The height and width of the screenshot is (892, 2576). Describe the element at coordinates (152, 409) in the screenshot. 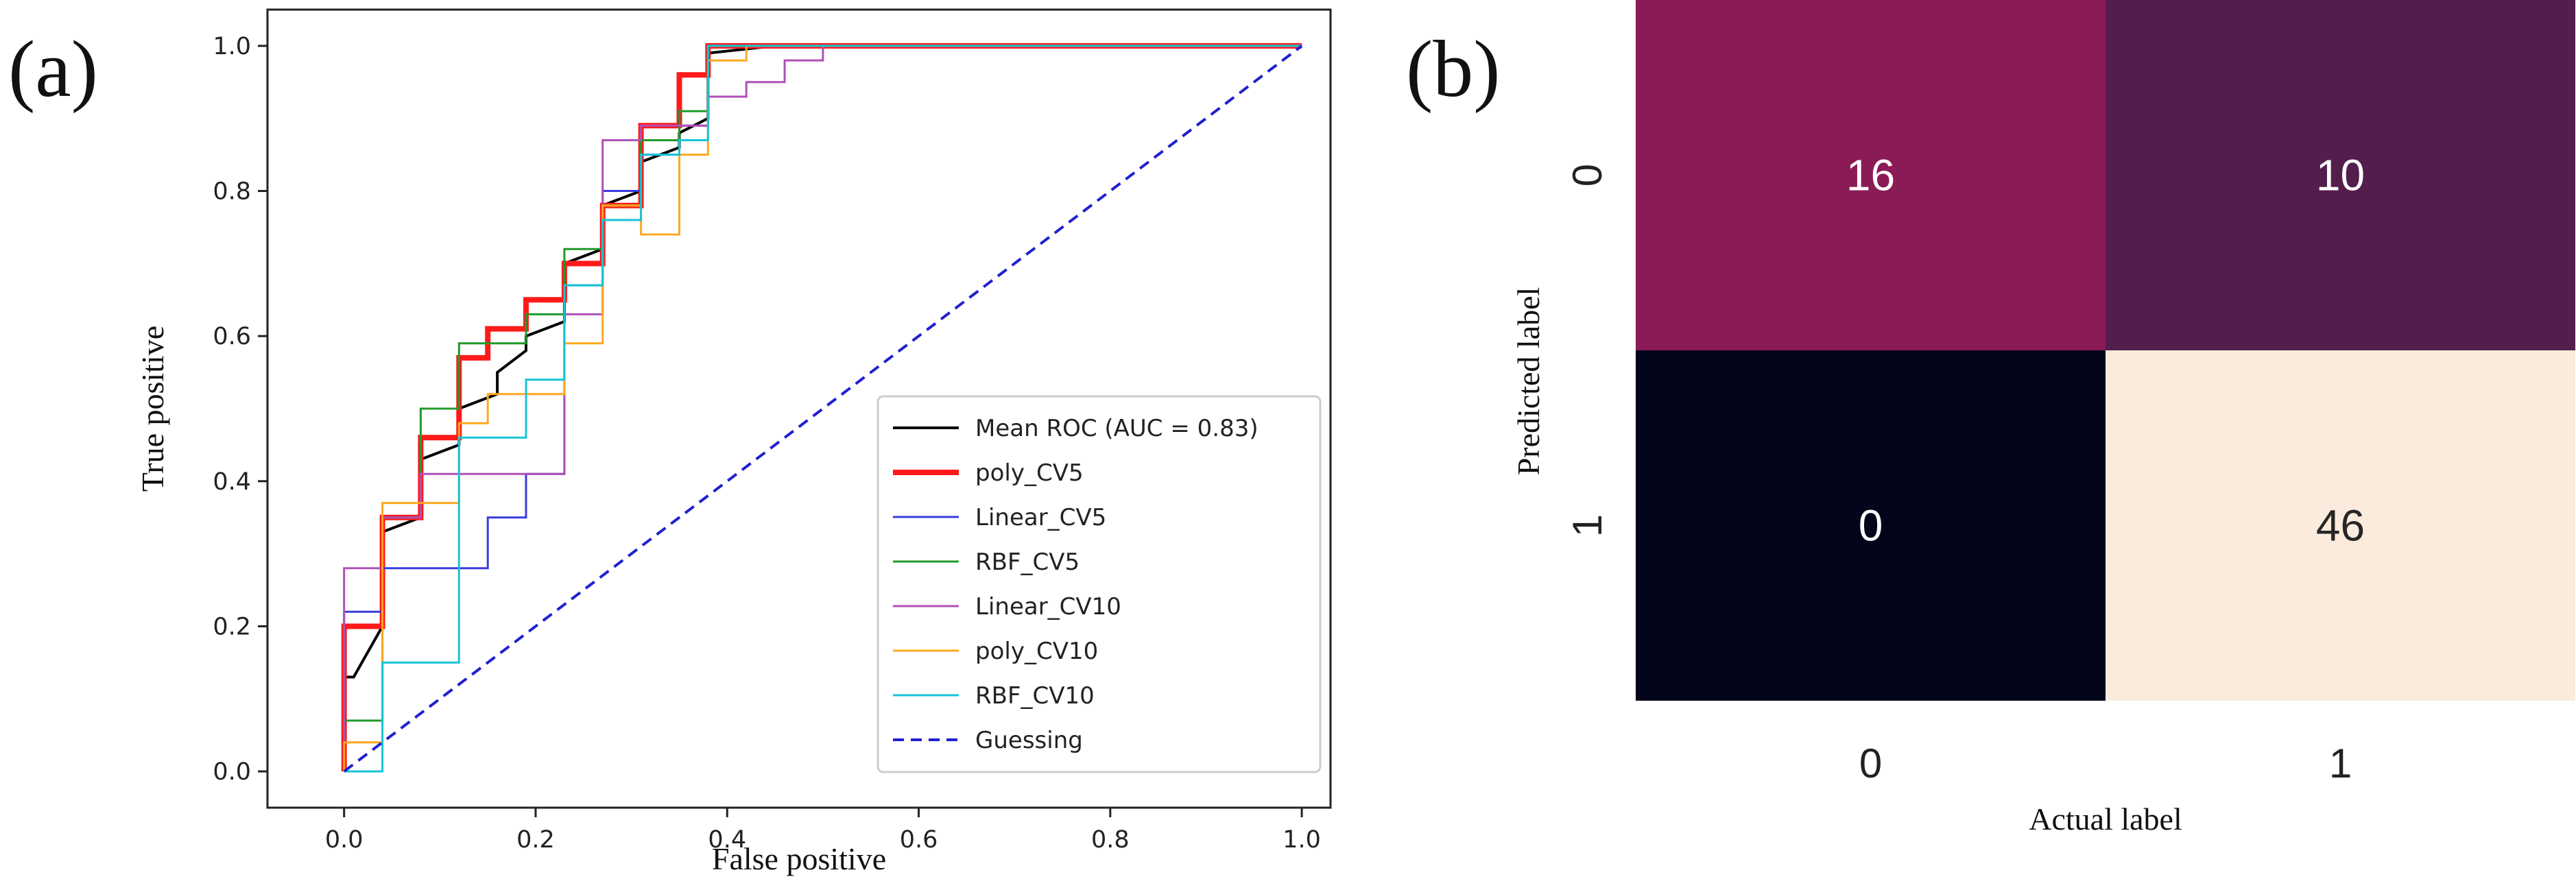

I see `roc-ylabel: True positive` at that location.